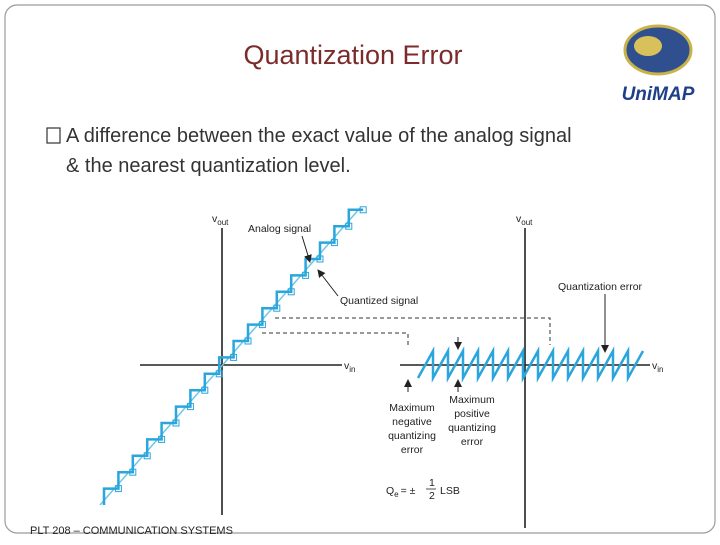 The width and height of the screenshot is (720, 545). What do you see at coordinates (600, 287) in the screenshot?
I see `label: Quantization error` at bounding box center [600, 287].